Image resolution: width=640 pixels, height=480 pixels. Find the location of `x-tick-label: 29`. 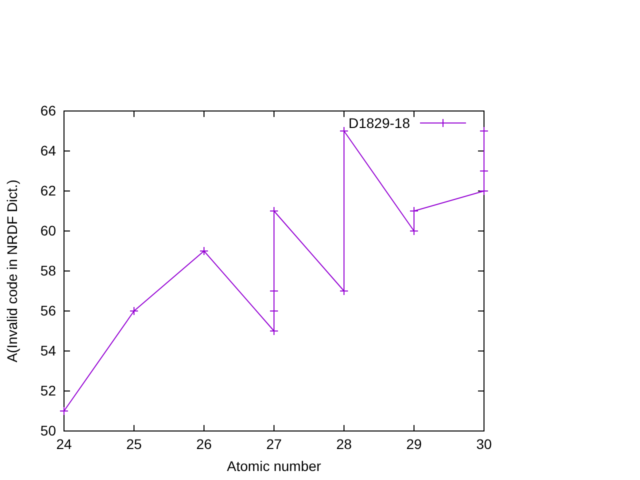

x-tick-label: 29 is located at coordinates (414, 444).